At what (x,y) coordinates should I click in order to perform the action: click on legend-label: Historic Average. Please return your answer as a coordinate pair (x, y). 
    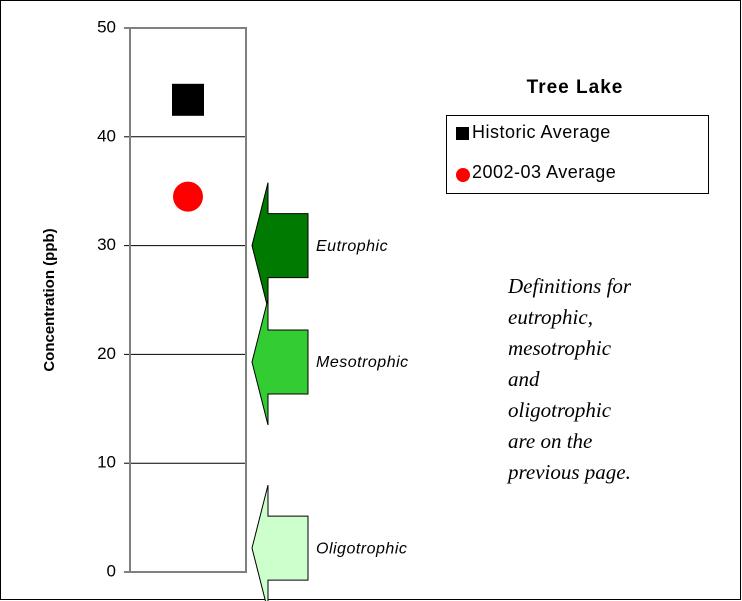
    Looking at the image, I should click on (541, 132).